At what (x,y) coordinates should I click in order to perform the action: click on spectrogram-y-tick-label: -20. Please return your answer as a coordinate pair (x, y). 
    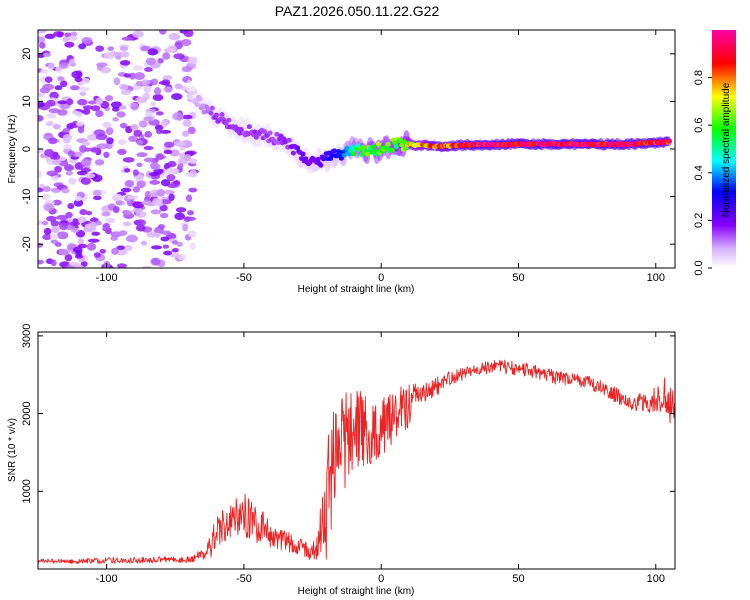
    Looking at the image, I should click on (27, 244).